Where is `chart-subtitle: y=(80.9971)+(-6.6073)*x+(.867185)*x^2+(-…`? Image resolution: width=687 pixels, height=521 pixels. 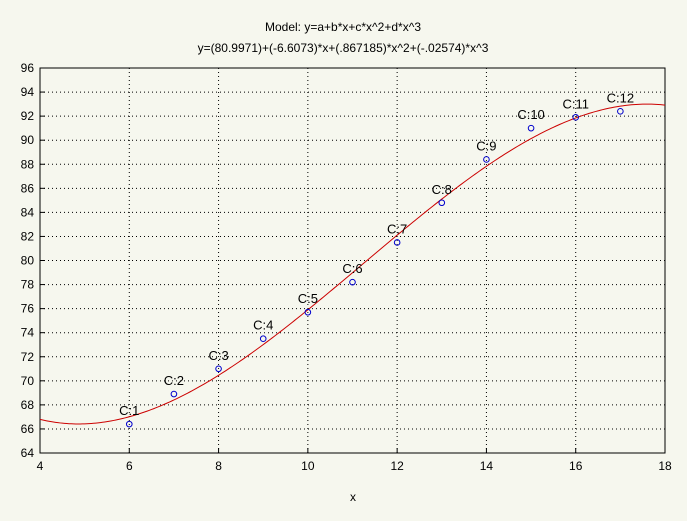
chart-subtitle: y=(80.9971)+(-6.6073)*x+(.867185)*x^2+(-… is located at coordinates (343, 48).